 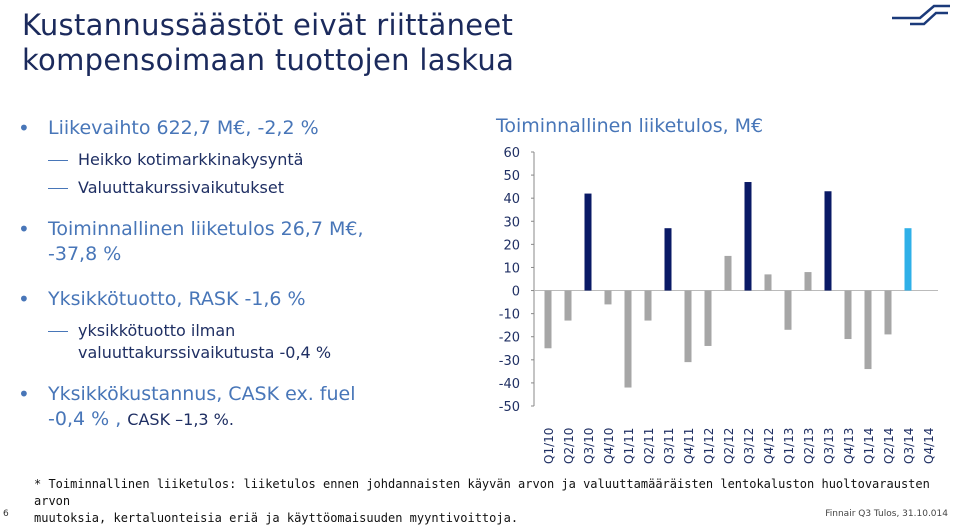 I want to click on chart-title: Toiminnallinen liiketulos, M€, so click(x=630, y=126).